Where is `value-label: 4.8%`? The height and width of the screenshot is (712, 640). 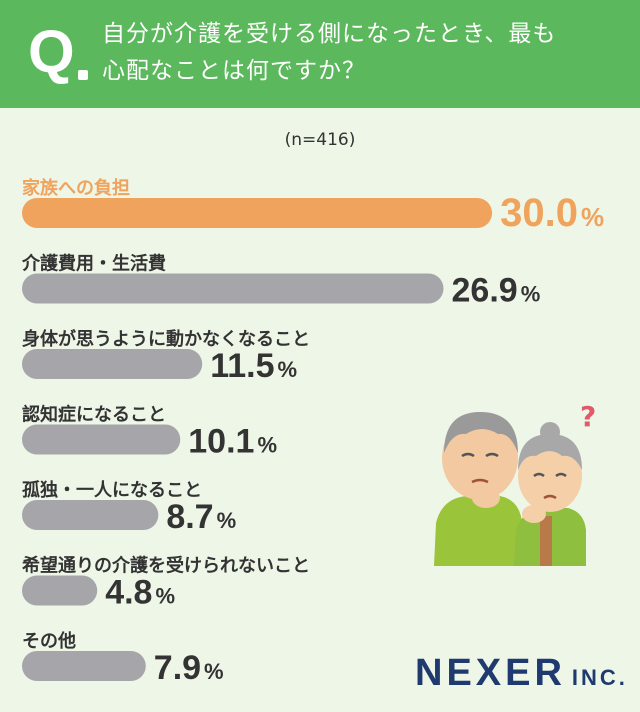 value-label: 4.8% is located at coordinates (140, 593).